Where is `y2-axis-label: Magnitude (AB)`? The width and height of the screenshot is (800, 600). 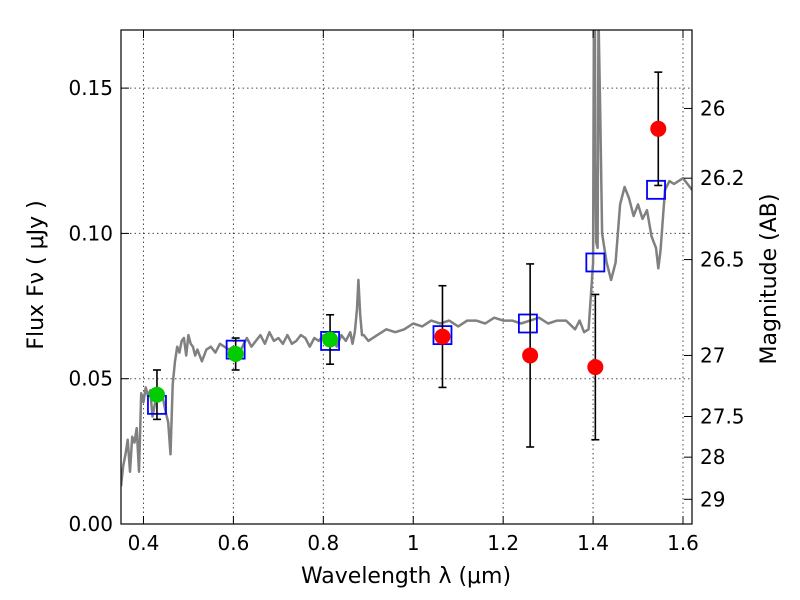
y2-axis-label: Magnitude (AB) is located at coordinates (769, 279).